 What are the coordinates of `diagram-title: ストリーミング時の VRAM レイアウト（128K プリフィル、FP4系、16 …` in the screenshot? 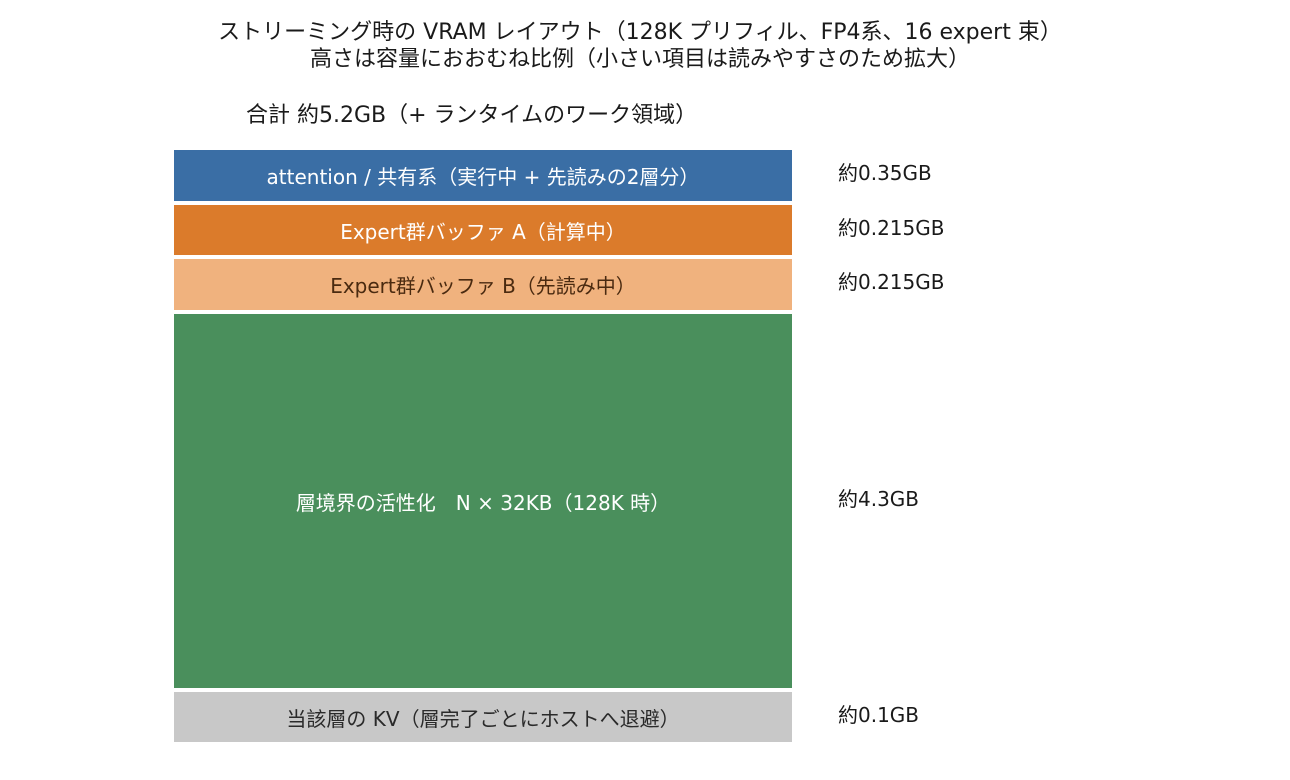 It's located at (640, 32).